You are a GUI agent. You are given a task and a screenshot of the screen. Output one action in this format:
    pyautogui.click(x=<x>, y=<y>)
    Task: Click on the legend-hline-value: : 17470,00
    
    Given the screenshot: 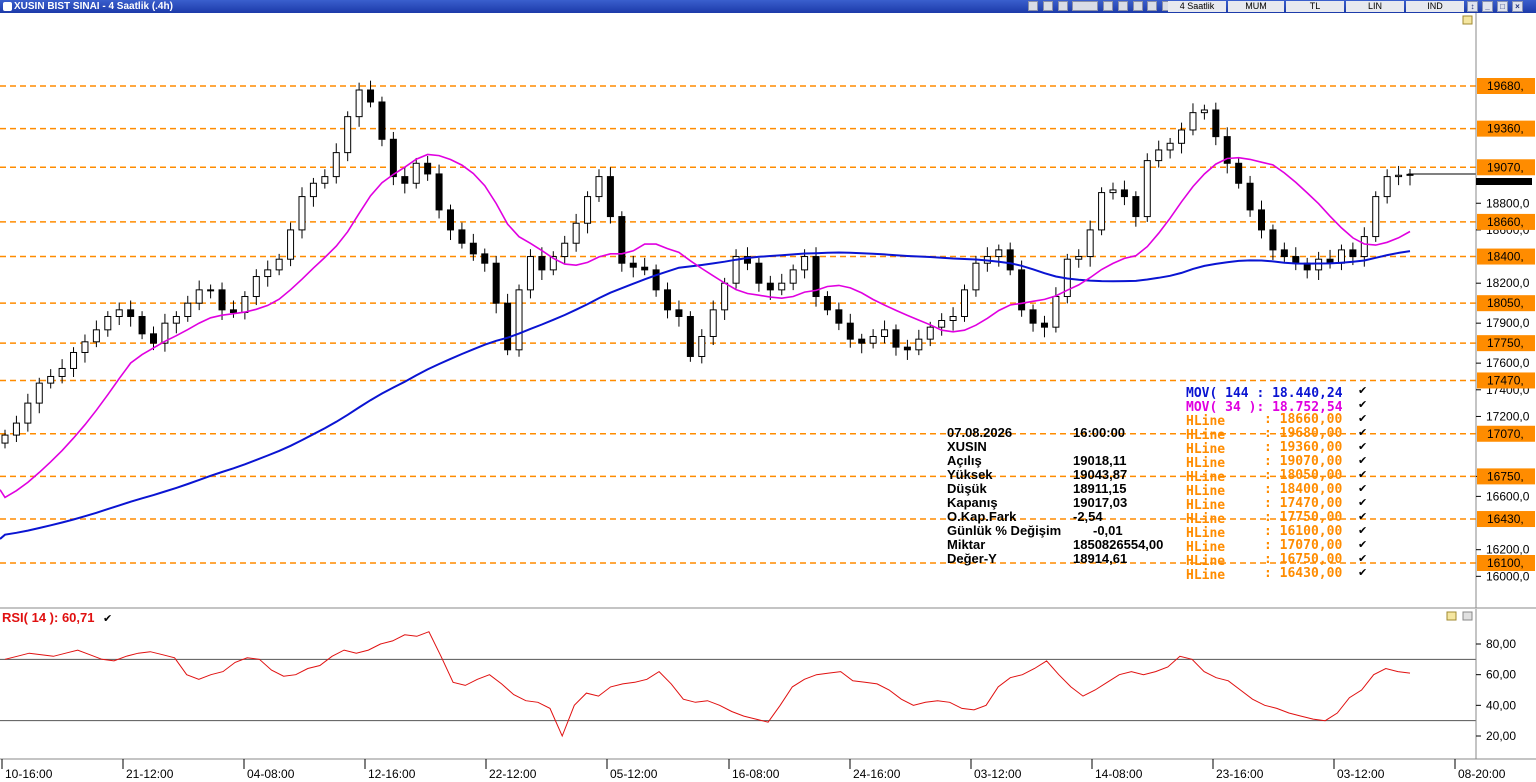 What is the action you would take?
    pyautogui.click(x=1303, y=503)
    